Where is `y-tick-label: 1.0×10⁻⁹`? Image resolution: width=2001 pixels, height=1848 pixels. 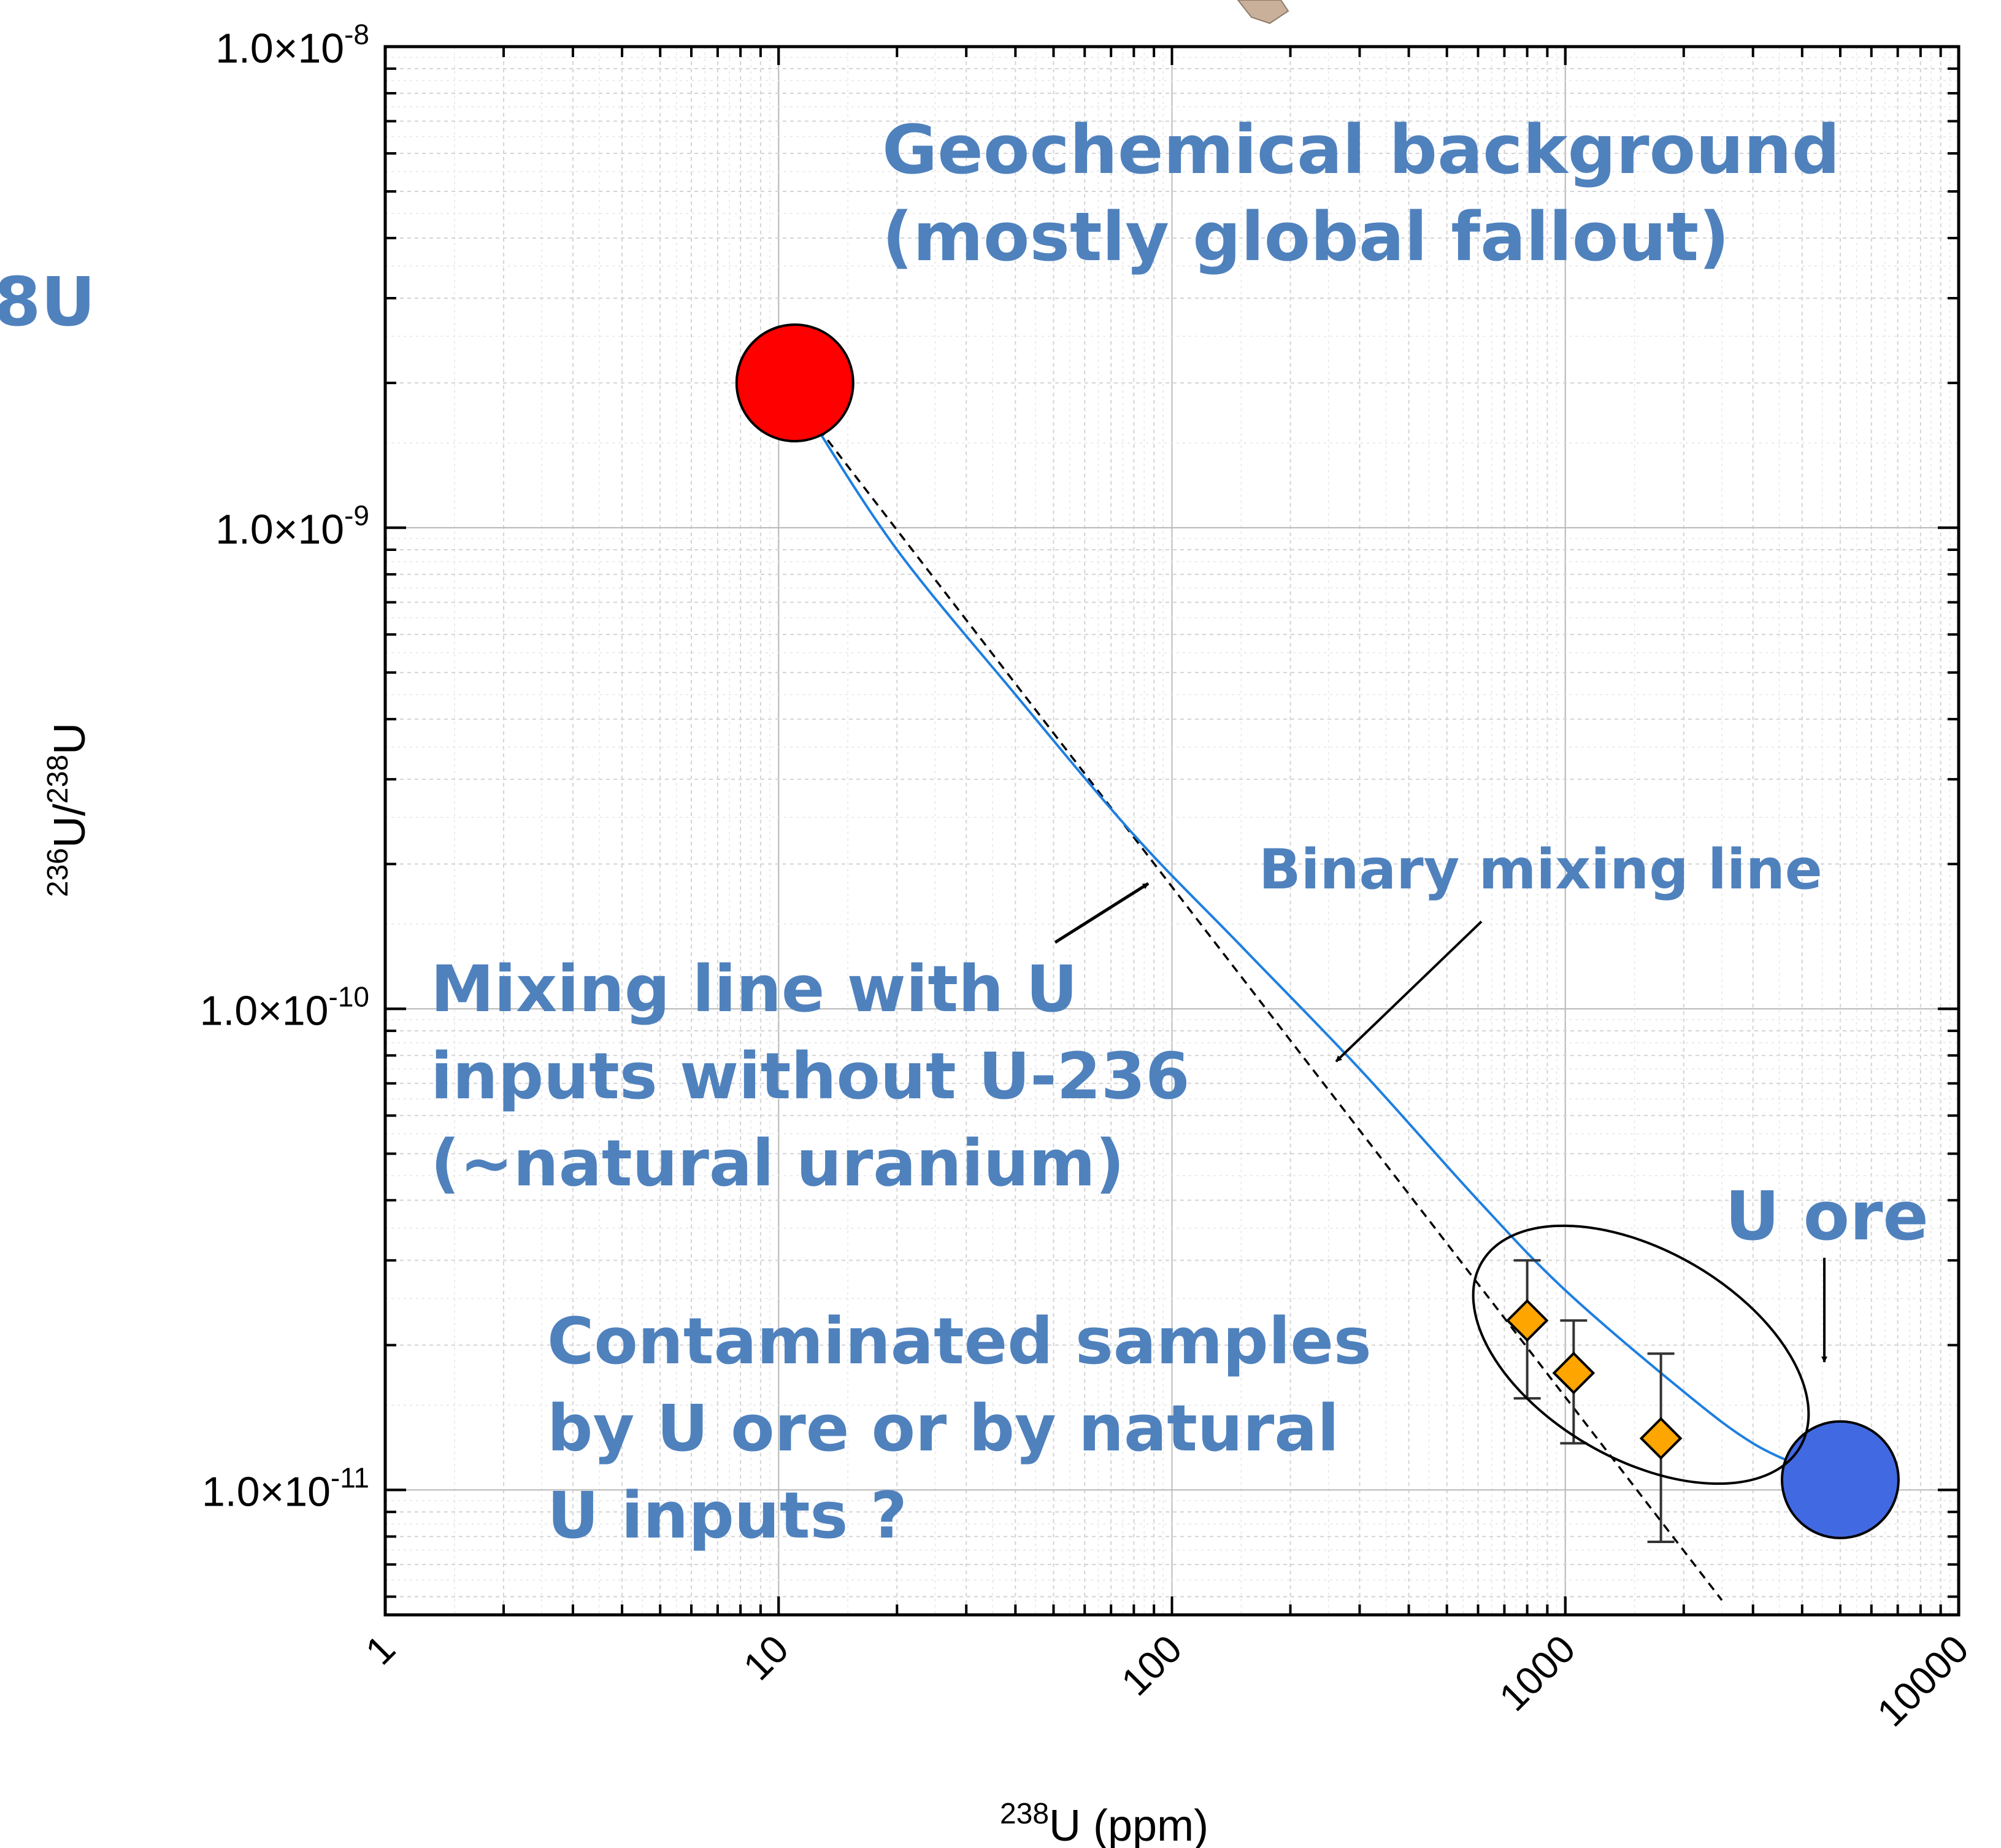
y-tick-label: 1.0×10⁻⁹ is located at coordinates (292, 526).